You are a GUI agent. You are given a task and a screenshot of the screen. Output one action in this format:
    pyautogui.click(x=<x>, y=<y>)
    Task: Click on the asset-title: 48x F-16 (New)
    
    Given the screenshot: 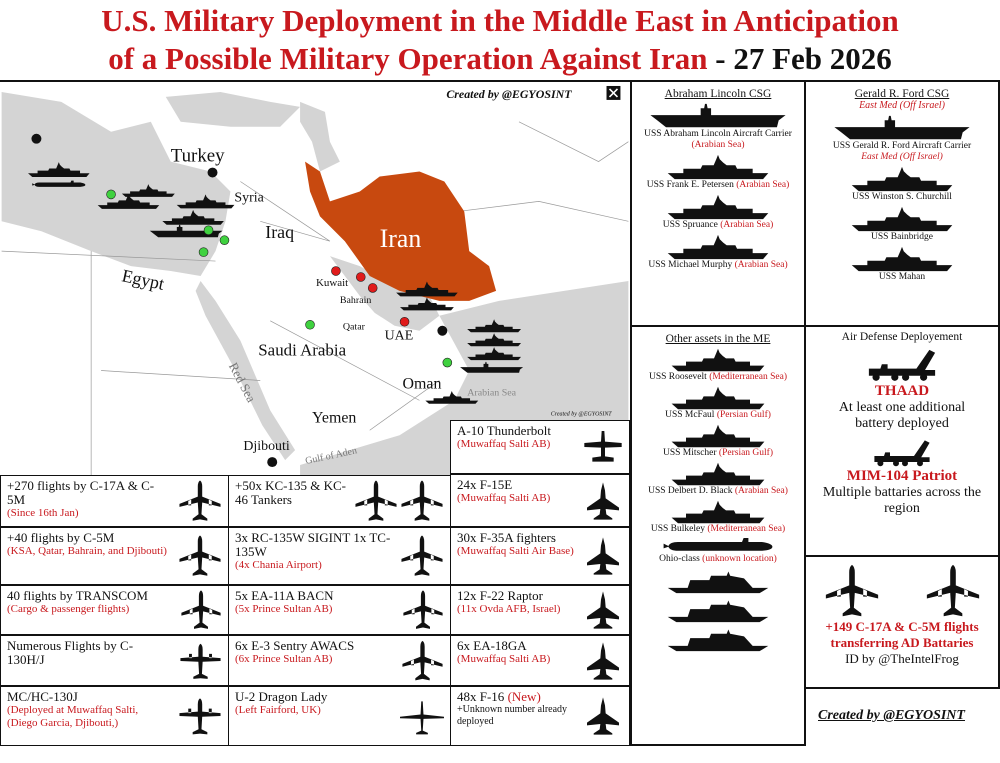 What is the action you would take?
    pyautogui.click(x=519, y=697)
    